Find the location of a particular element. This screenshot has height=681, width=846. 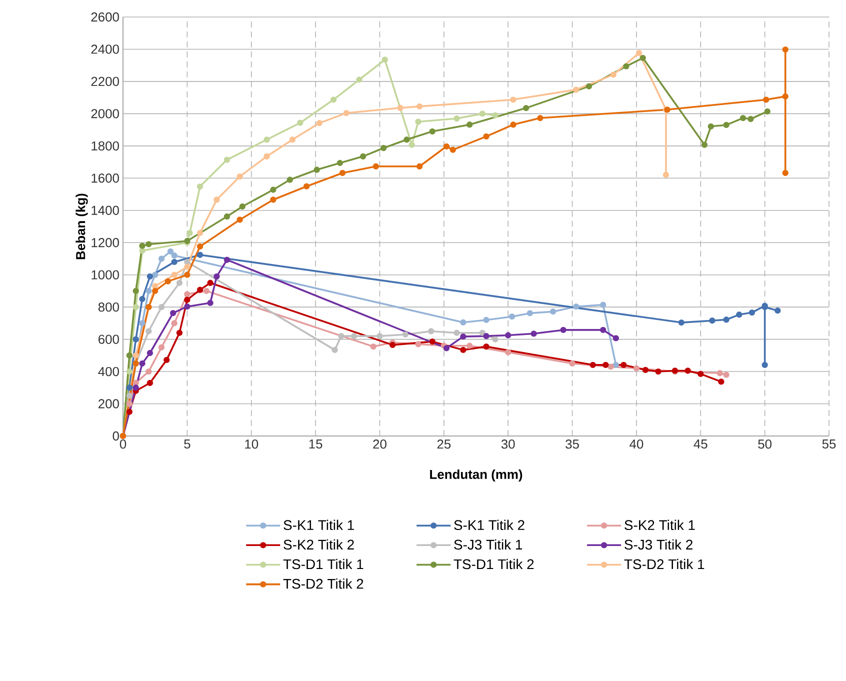

x-tick-label: 5 is located at coordinates (187, 444).